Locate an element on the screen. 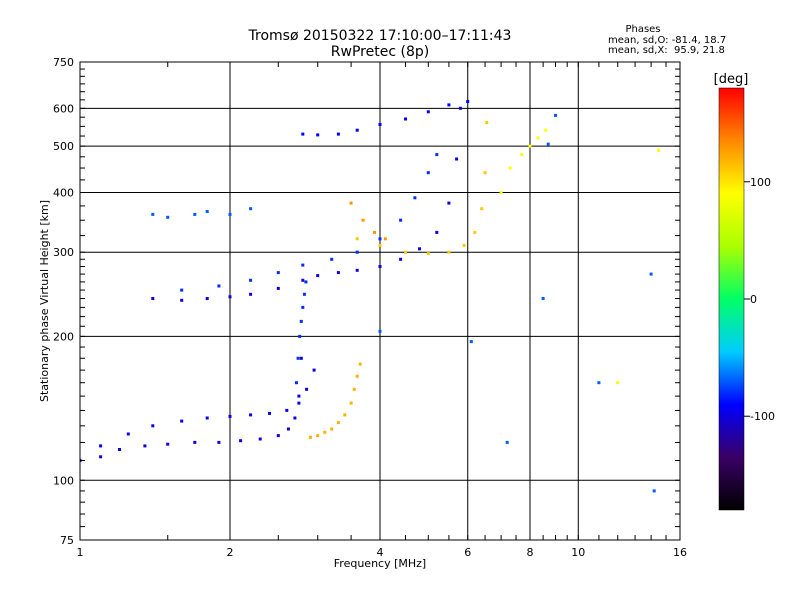 This screenshot has height=600, width=800. y-tick-label: 400 is located at coordinates (63, 192).